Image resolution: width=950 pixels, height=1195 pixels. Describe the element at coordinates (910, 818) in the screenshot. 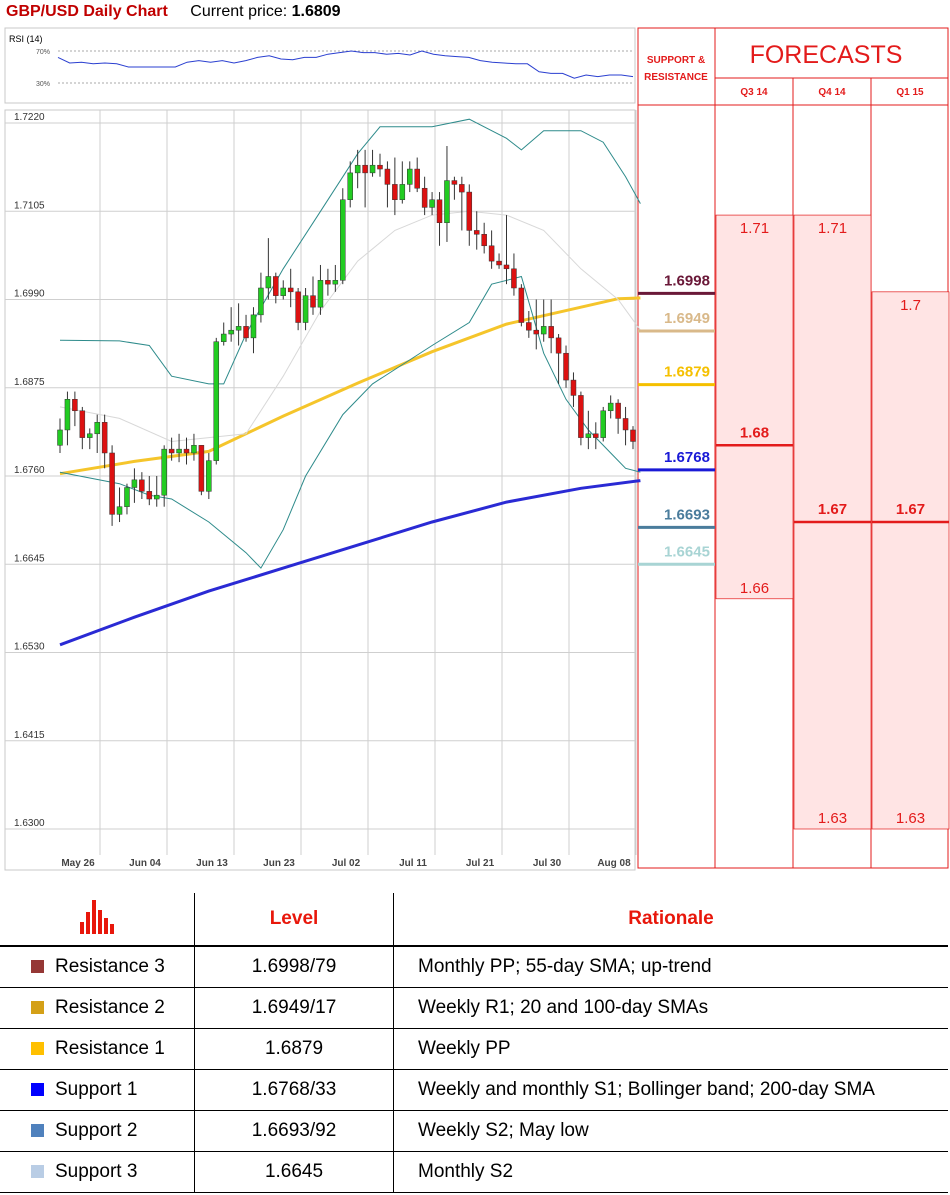

I see `forecast-low-label: 1.63` at that location.